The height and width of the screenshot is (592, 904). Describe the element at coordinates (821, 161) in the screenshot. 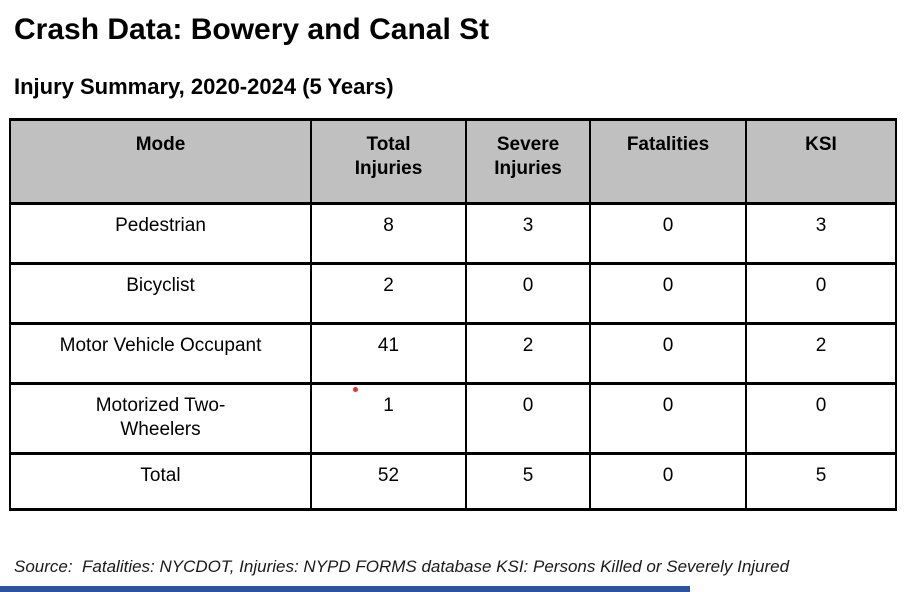

I see `column-header-ksi: KSI` at that location.